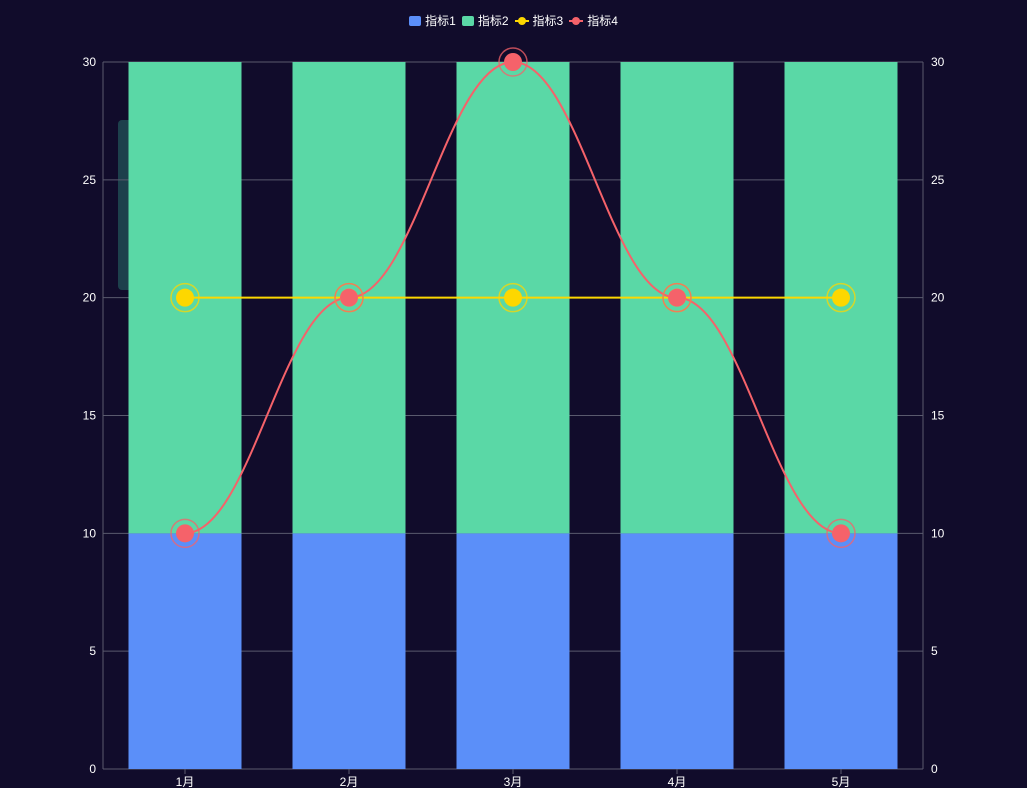 The image size is (1027, 788). What do you see at coordinates (90, 62) in the screenshot?
I see `y-tick-label: 30` at bounding box center [90, 62].